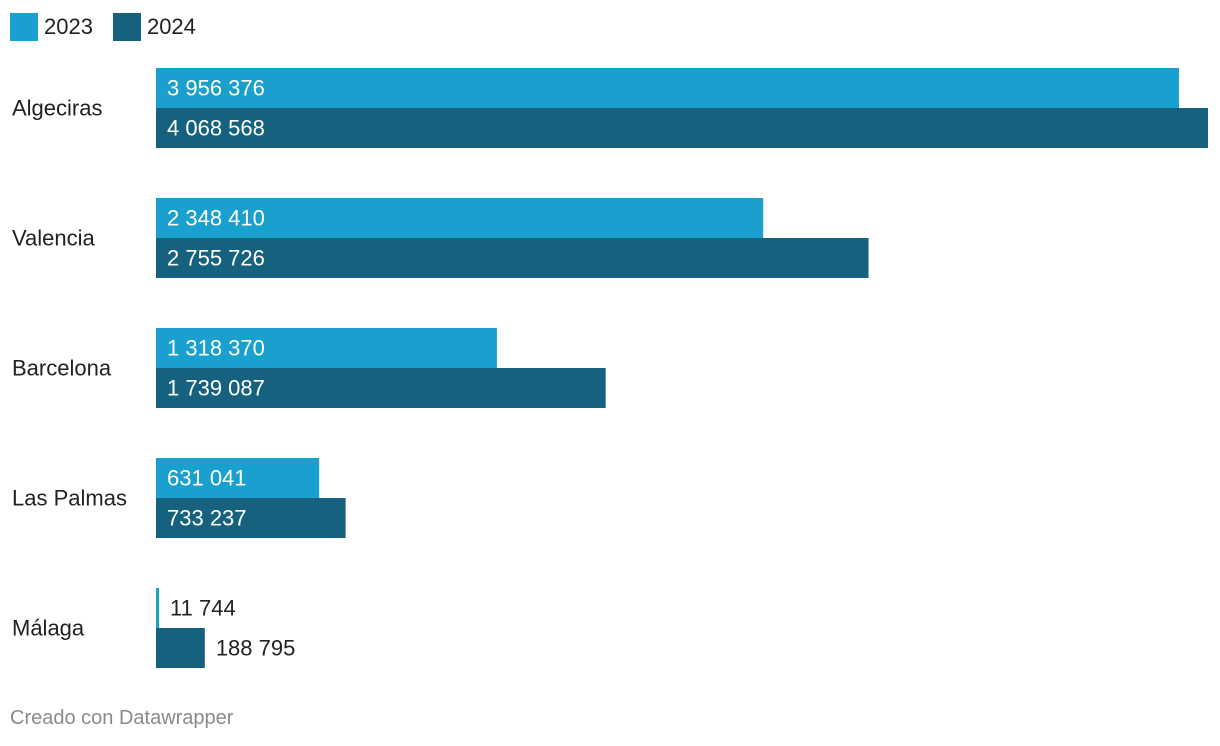 This screenshot has height=746, width=1220. Describe the element at coordinates (207, 518) in the screenshot. I see `data-label-2024: 733 237` at that location.